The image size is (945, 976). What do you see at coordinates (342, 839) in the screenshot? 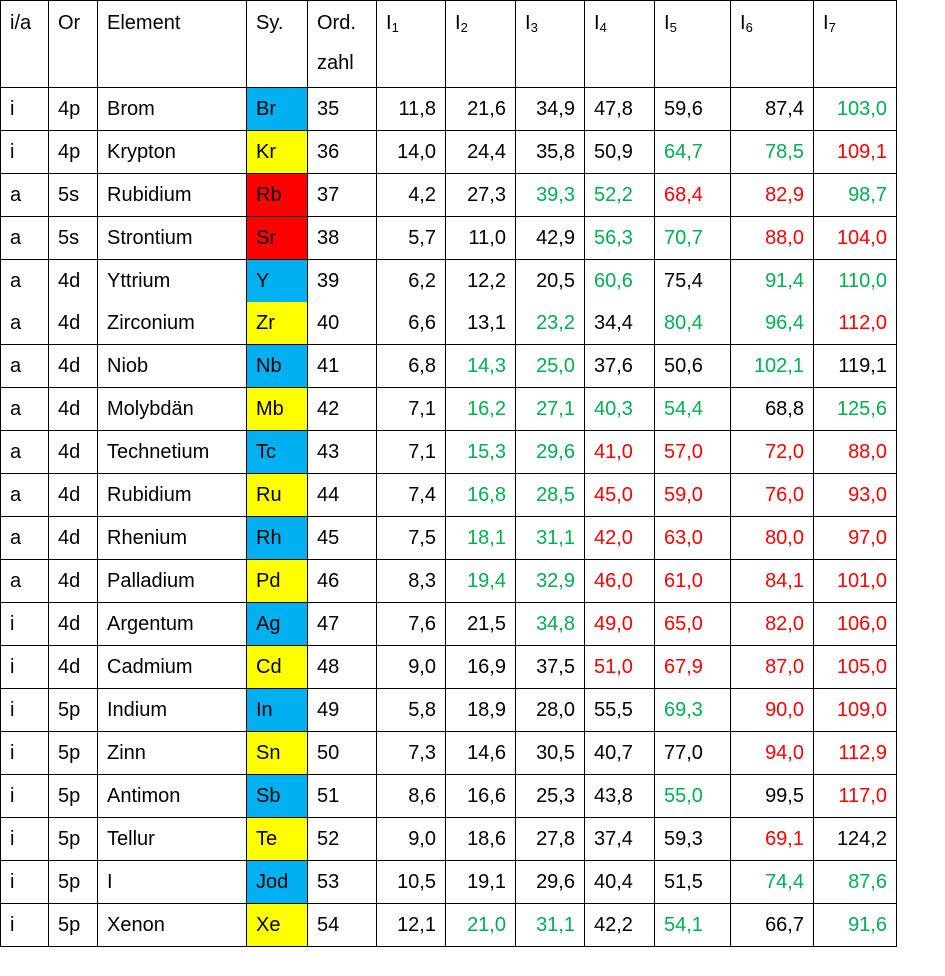
I see `cell-atomic-number: 52` at bounding box center [342, 839].